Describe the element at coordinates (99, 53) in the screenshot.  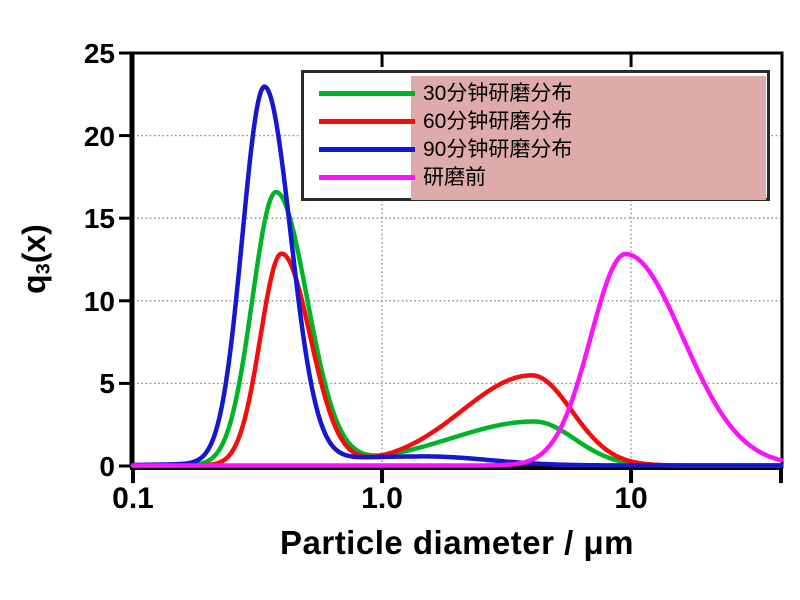
I see `y-tick-label-25: 25` at that location.